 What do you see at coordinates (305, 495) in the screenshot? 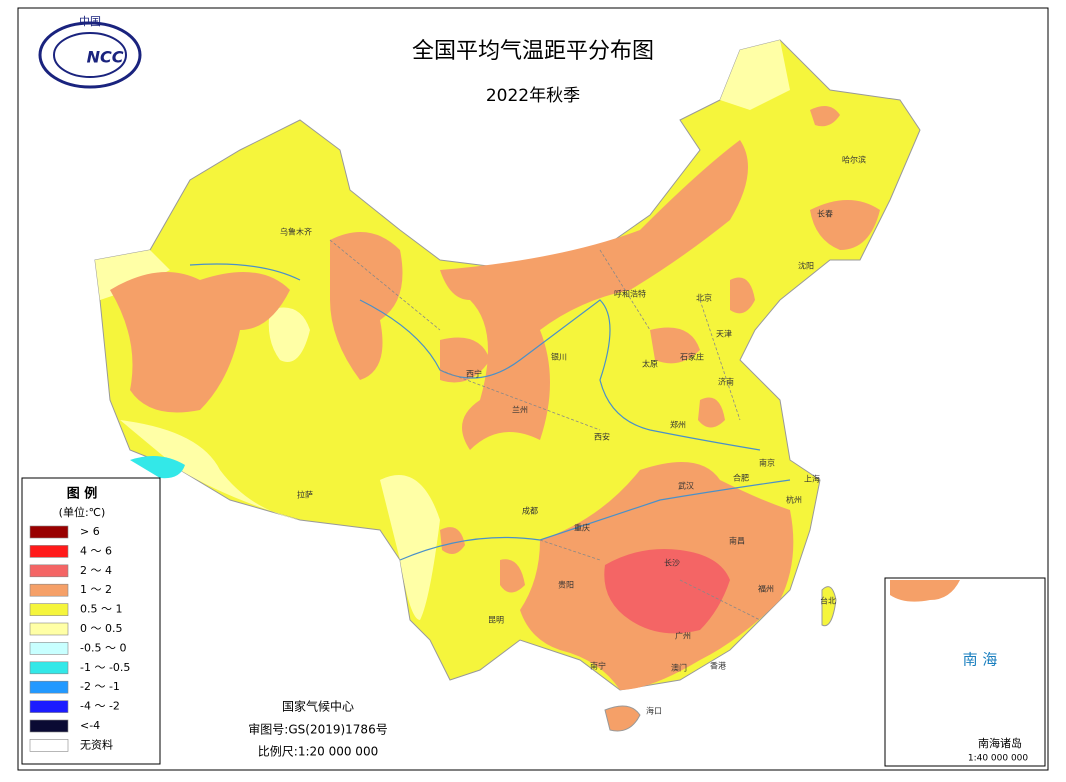
I see `city: 拉萨` at bounding box center [305, 495].